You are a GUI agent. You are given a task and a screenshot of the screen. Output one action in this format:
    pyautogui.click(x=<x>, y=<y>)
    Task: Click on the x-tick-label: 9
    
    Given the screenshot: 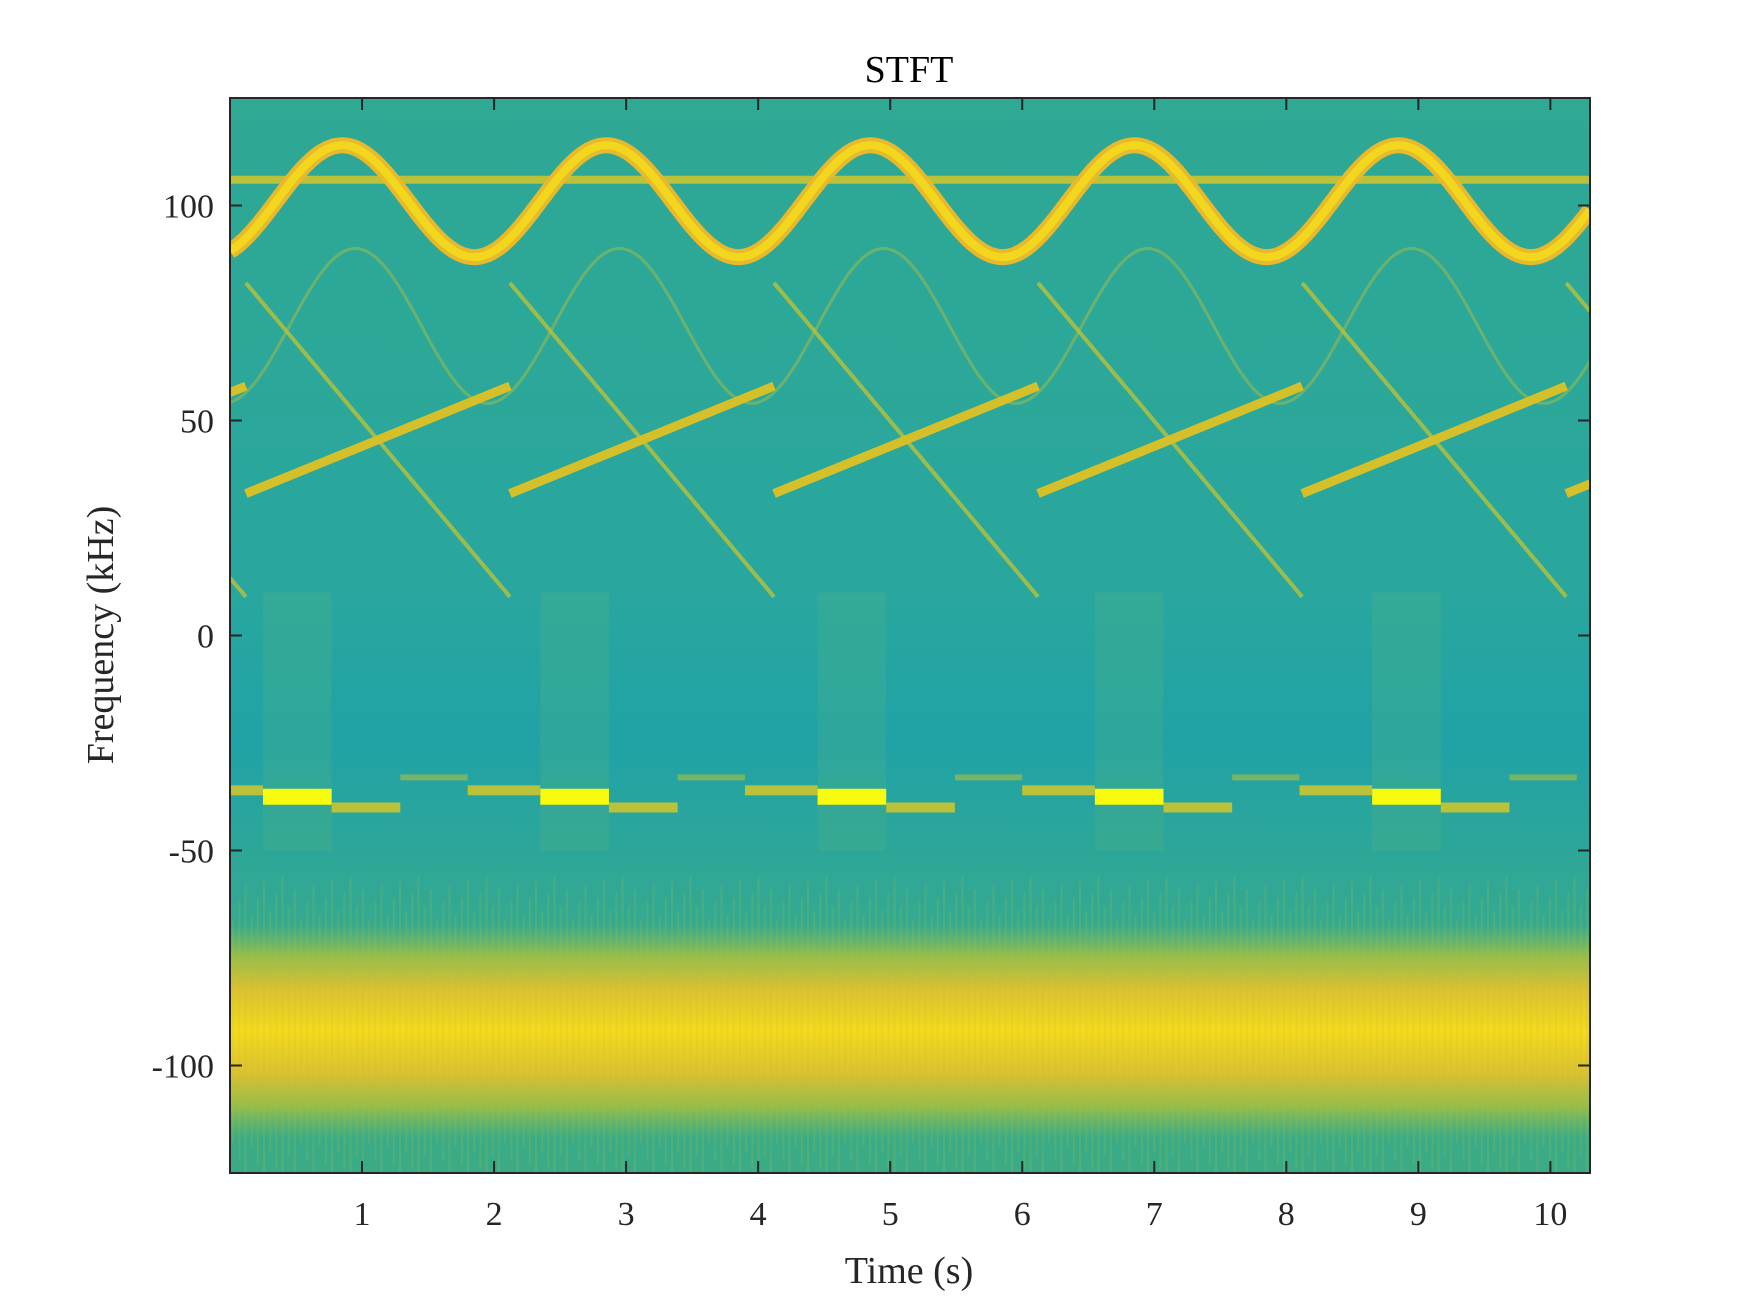 What is the action you would take?
    pyautogui.click(x=1418, y=1214)
    